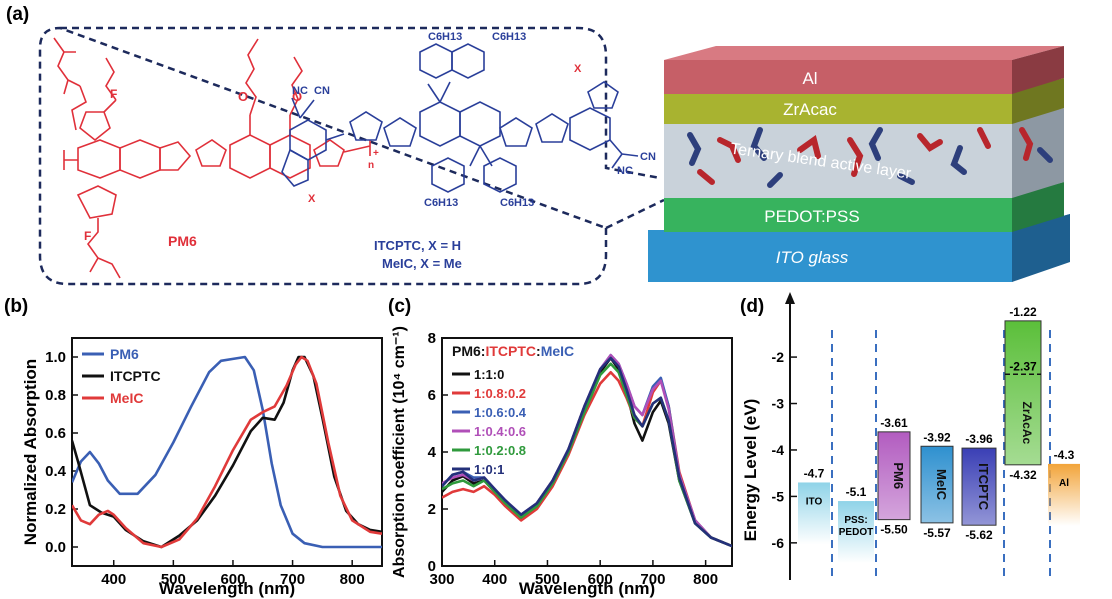  Describe the element at coordinates (898, 475) in the screenshot. I see `level-name: PM6` at that location.